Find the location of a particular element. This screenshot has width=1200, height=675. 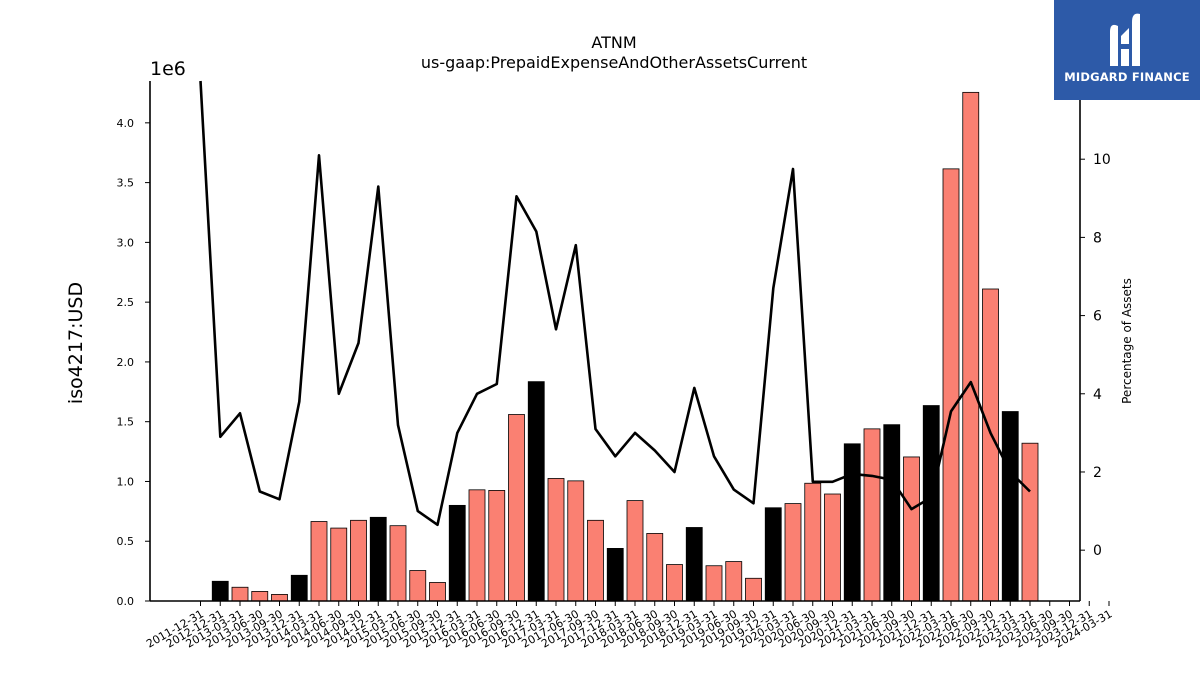

y-tick-label: 2.5 is located at coordinates (126, 302).